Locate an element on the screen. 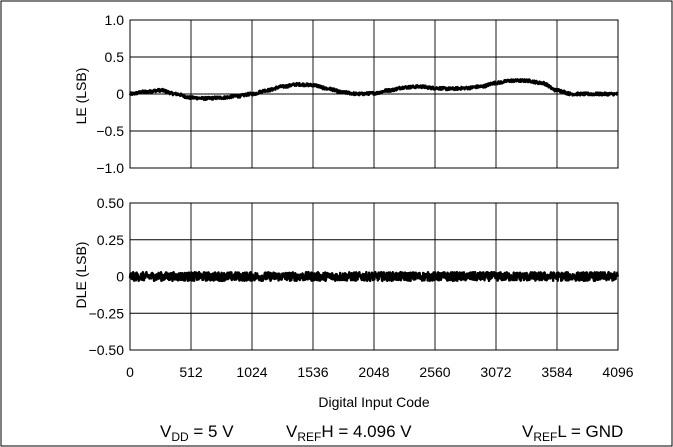  dle-x-tick-label: 1536 is located at coordinates (312, 372).